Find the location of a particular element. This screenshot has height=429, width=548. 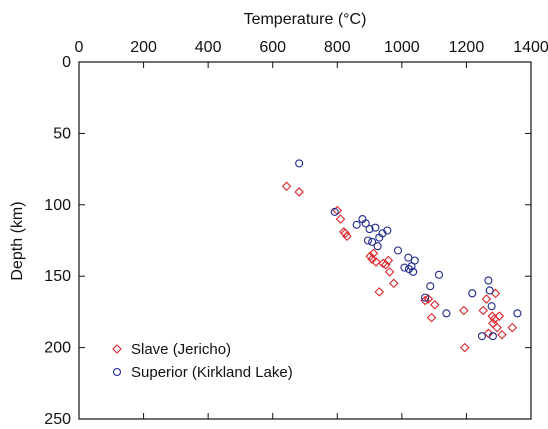

y-tick-label: 50 is located at coordinates (62, 133).